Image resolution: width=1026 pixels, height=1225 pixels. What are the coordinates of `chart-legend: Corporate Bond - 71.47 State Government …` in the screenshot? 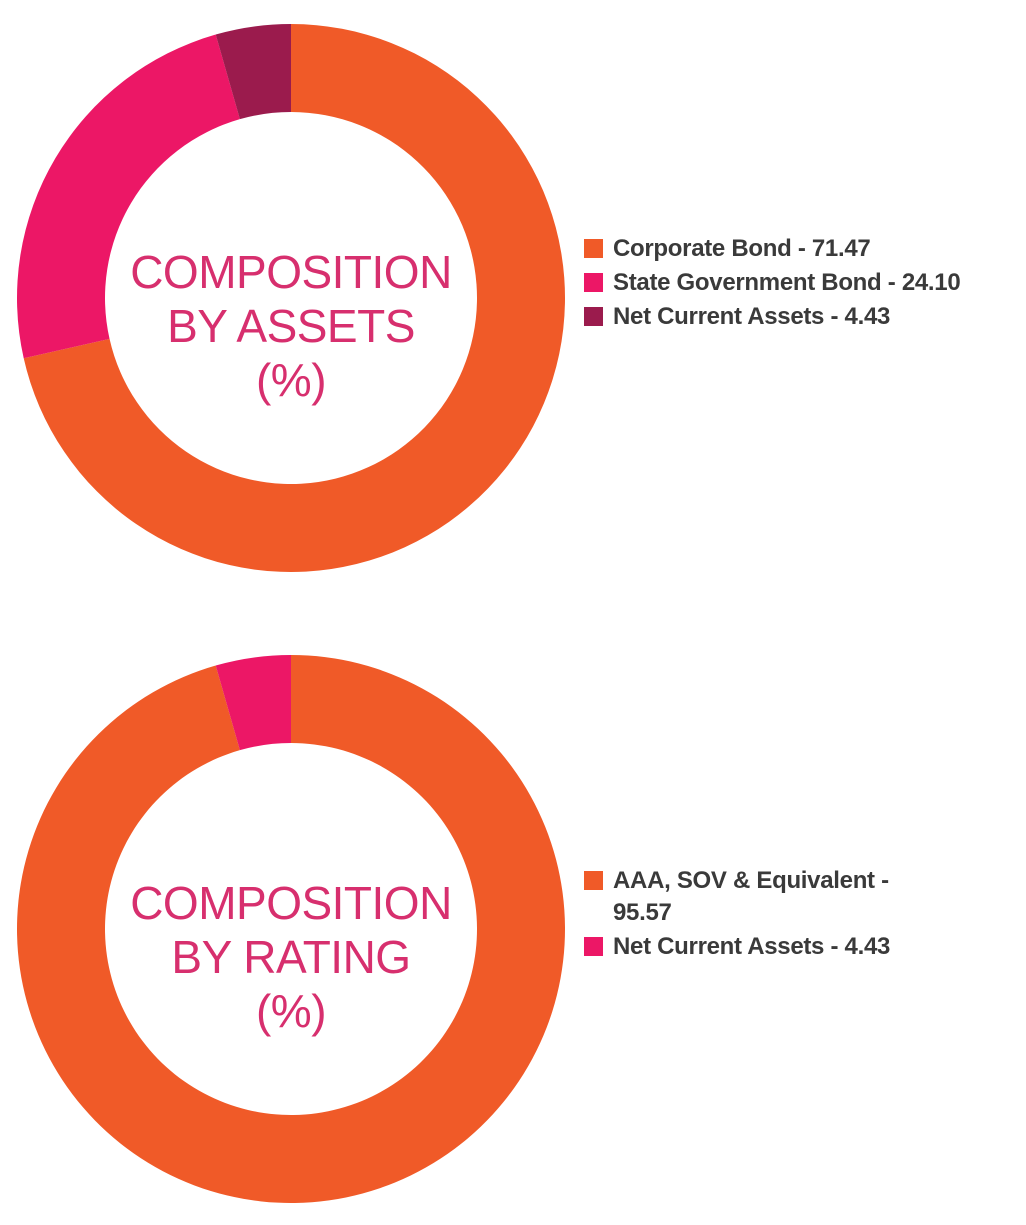 It's located at (804, 284).